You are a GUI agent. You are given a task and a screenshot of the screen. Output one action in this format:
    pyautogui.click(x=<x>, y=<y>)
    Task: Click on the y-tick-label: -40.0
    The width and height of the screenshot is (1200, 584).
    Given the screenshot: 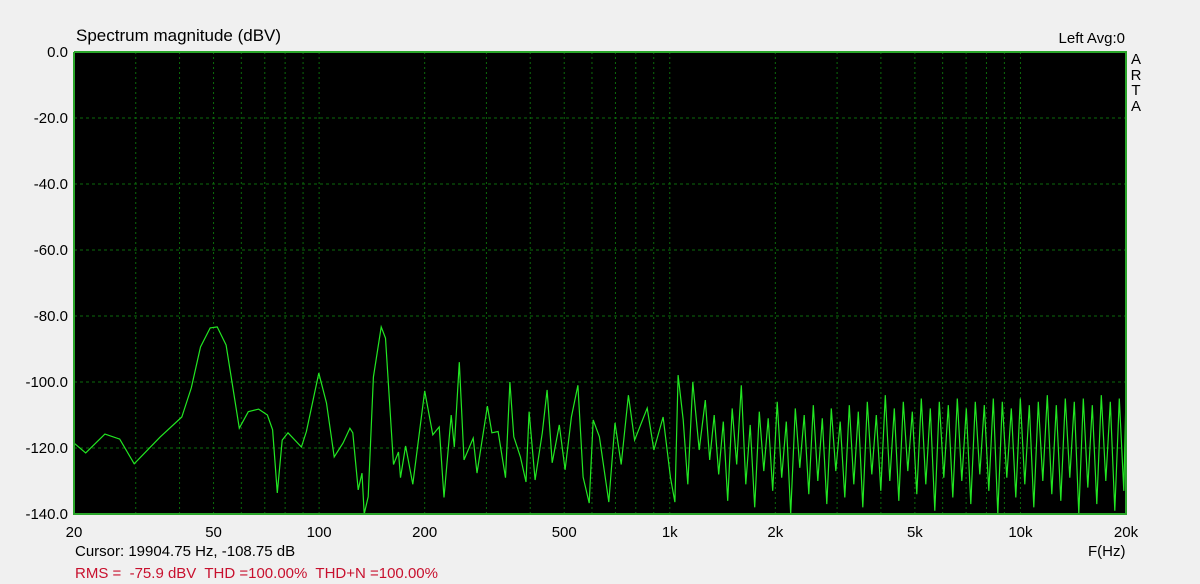 What is the action you would take?
    pyautogui.click(x=51, y=184)
    